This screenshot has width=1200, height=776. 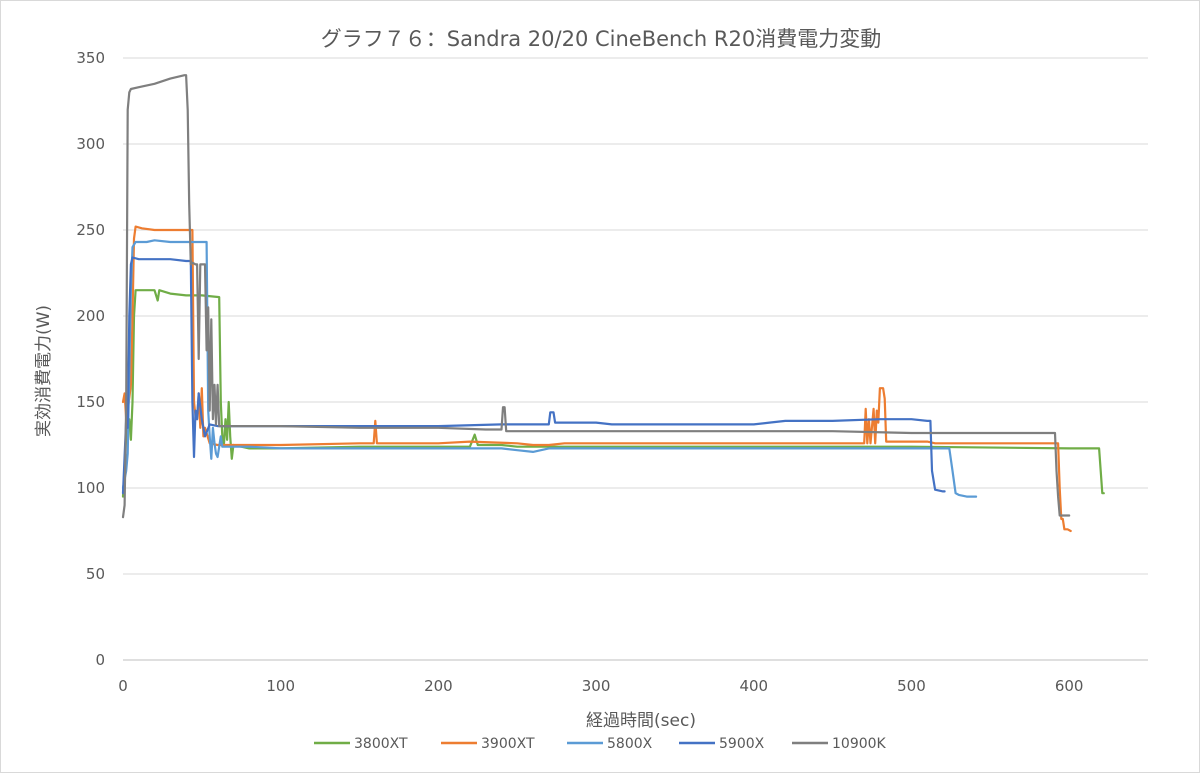 I want to click on x-tick-label: 0, so click(x=123, y=686).